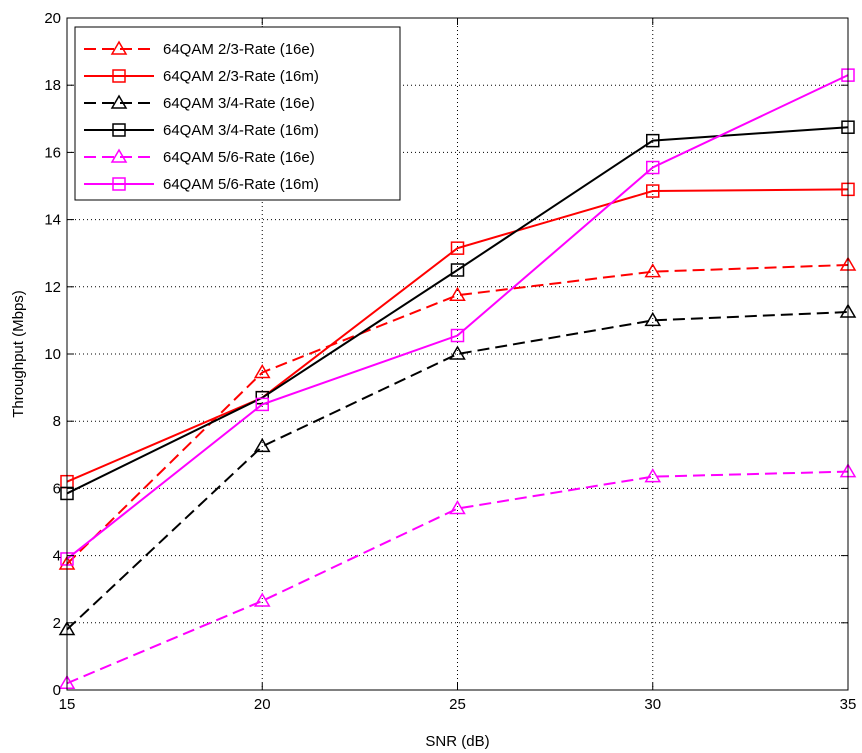  I want to click on x-tick-label: 30, so click(652, 704).